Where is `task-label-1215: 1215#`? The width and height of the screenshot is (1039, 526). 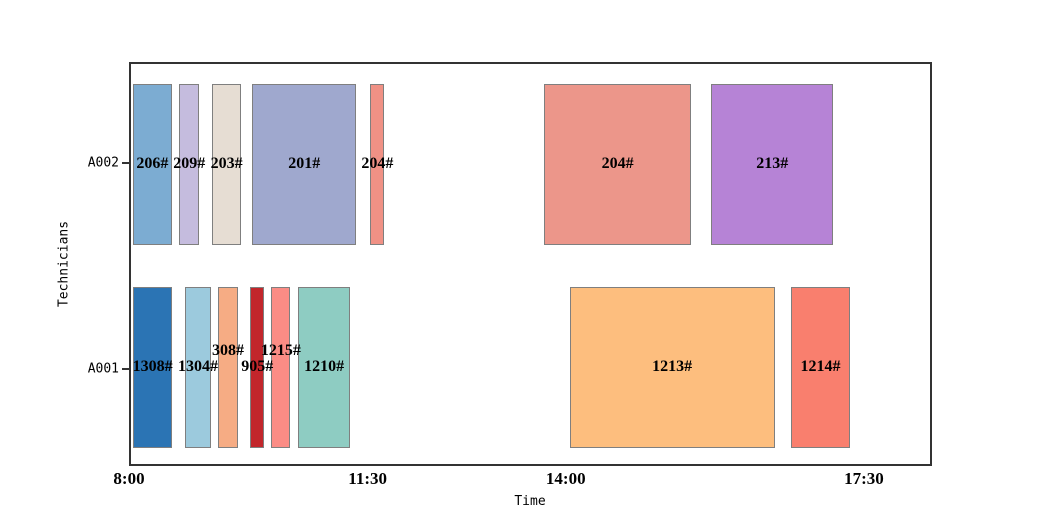 task-label-1215: 1215# is located at coordinates (280, 350).